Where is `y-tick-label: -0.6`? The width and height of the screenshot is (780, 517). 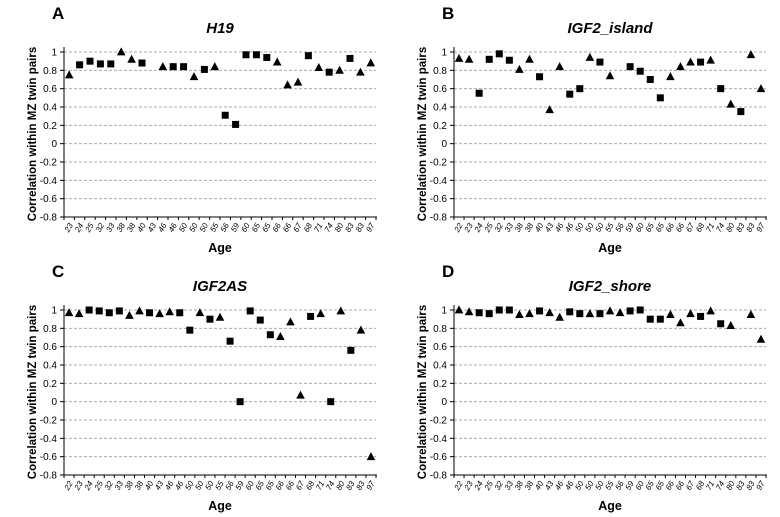 y-tick-label: -0.6 is located at coordinates (439, 457).